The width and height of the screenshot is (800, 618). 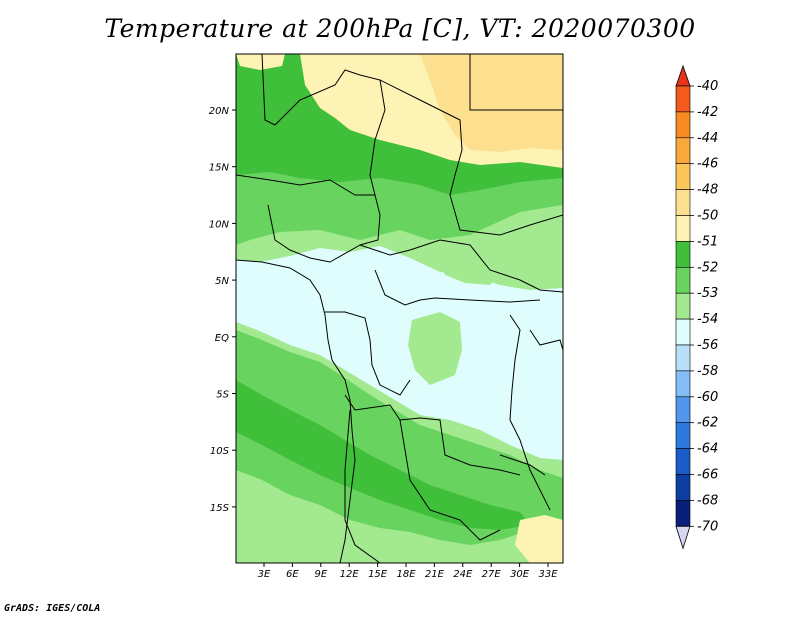 What do you see at coordinates (220, 508) in the screenshot?
I see `y-tick-label: 15S` at bounding box center [220, 508].